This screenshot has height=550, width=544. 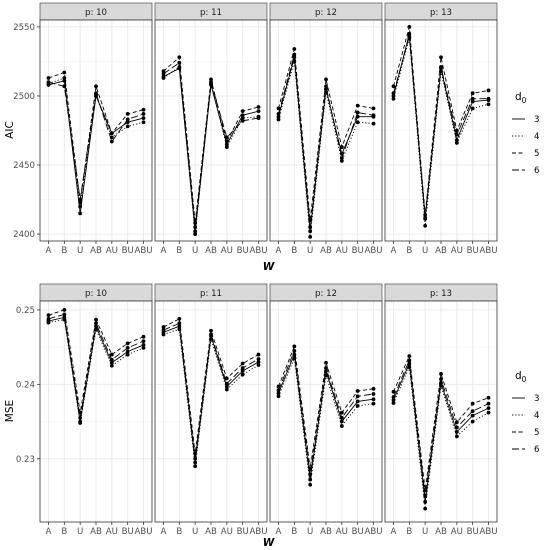 I want to click on facet-strip-label: p: 13, so click(x=441, y=294).